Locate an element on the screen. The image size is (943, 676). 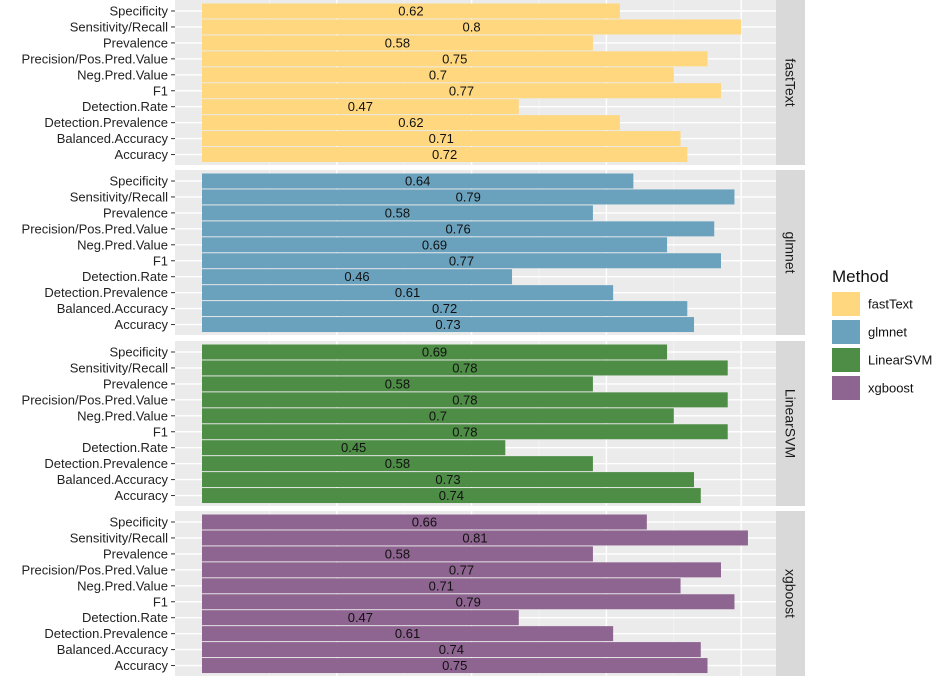
bar-glmnet-detection-rate is located at coordinates (357, 277).